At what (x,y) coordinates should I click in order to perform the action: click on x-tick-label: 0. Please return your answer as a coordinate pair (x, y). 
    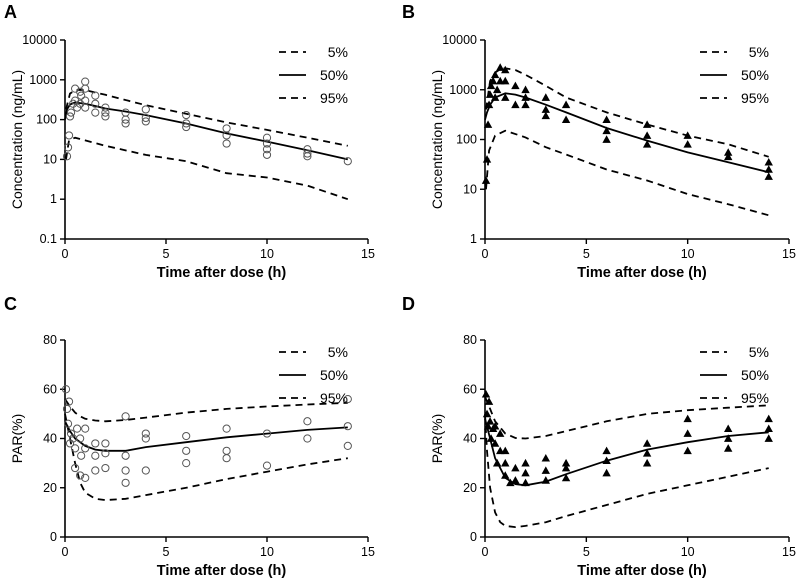
    Looking at the image, I should click on (485, 254).